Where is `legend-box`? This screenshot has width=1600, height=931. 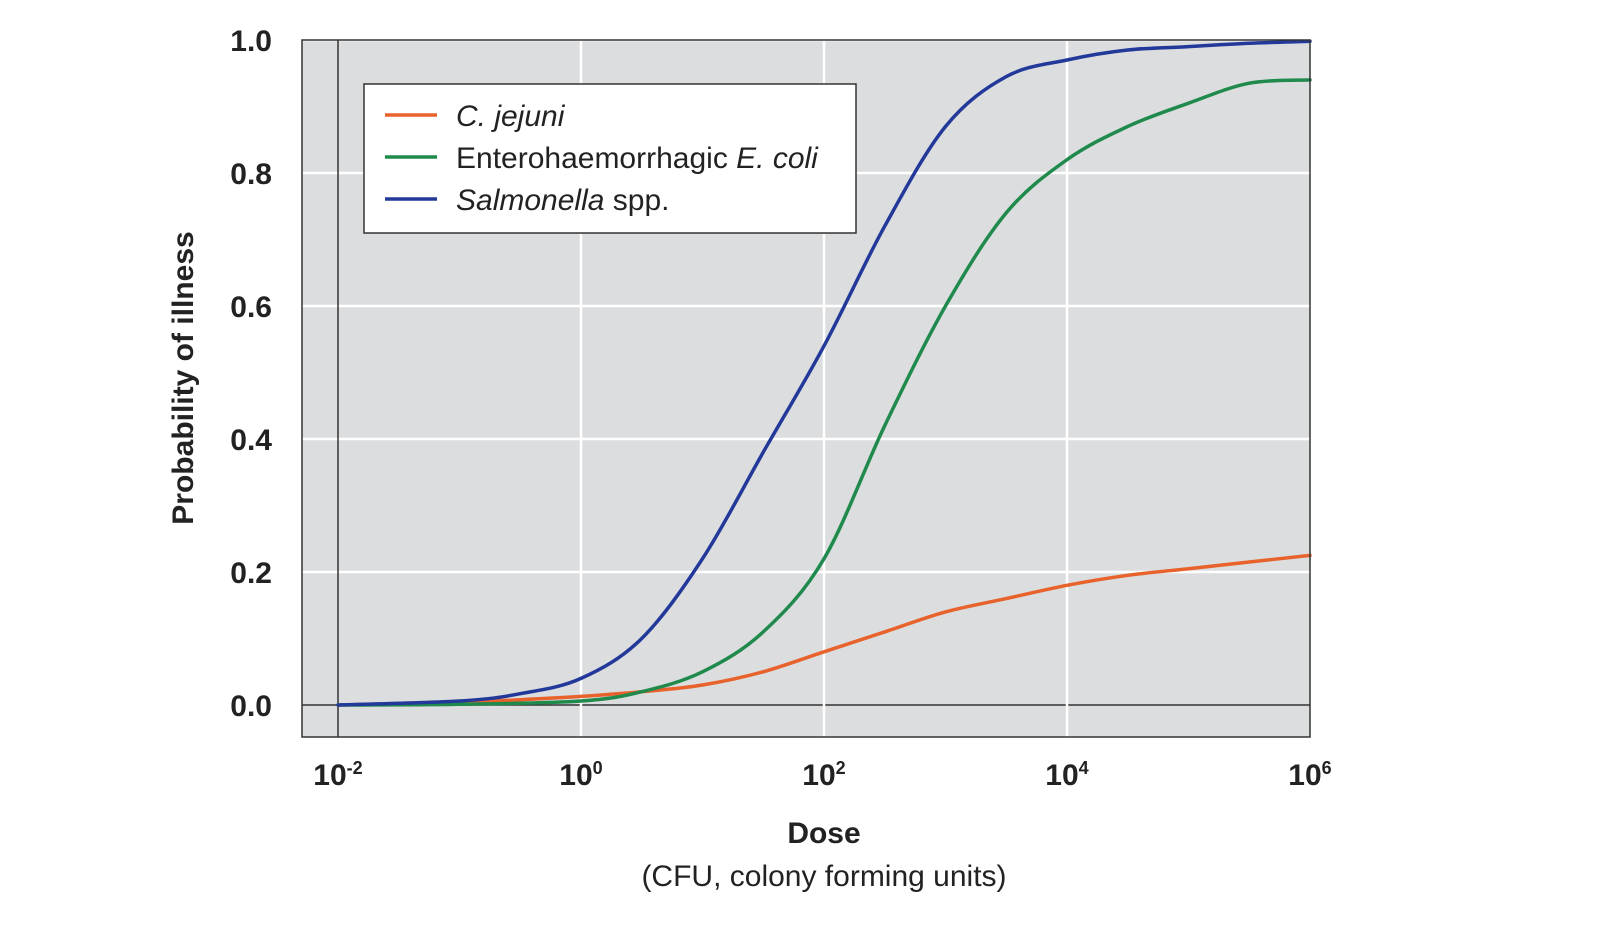
legend-box is located at coordinates (610, 158).